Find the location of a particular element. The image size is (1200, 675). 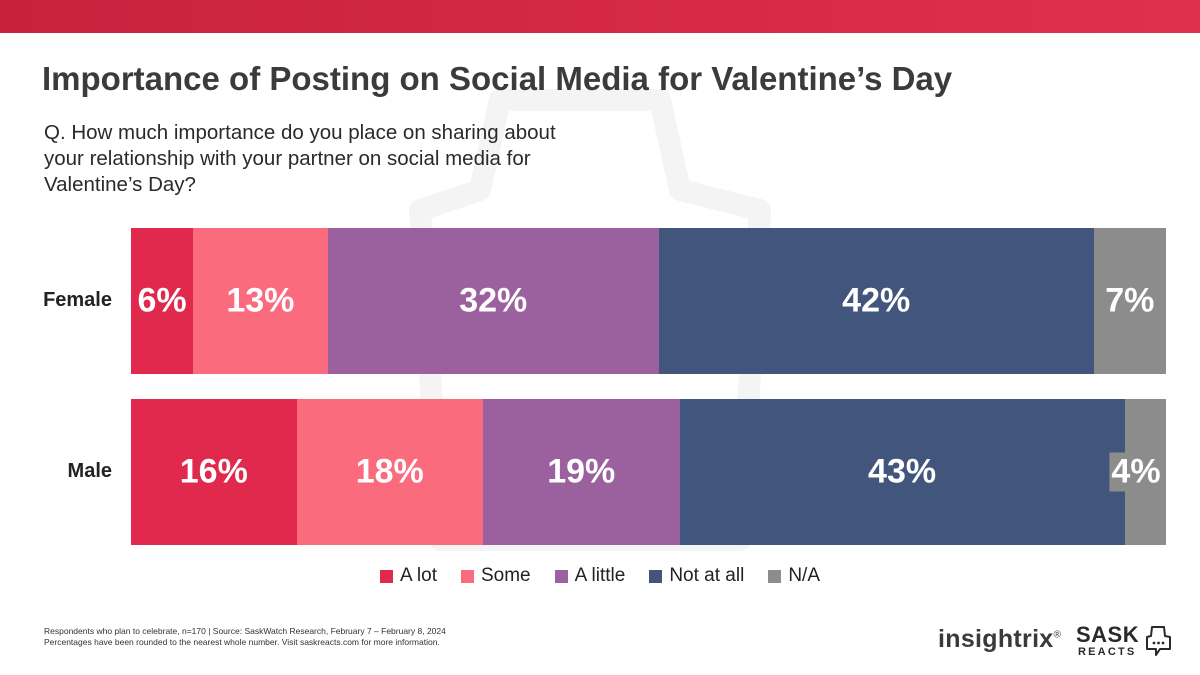

data-label-male-a-little: 19% is located at coordinates (581, 471).